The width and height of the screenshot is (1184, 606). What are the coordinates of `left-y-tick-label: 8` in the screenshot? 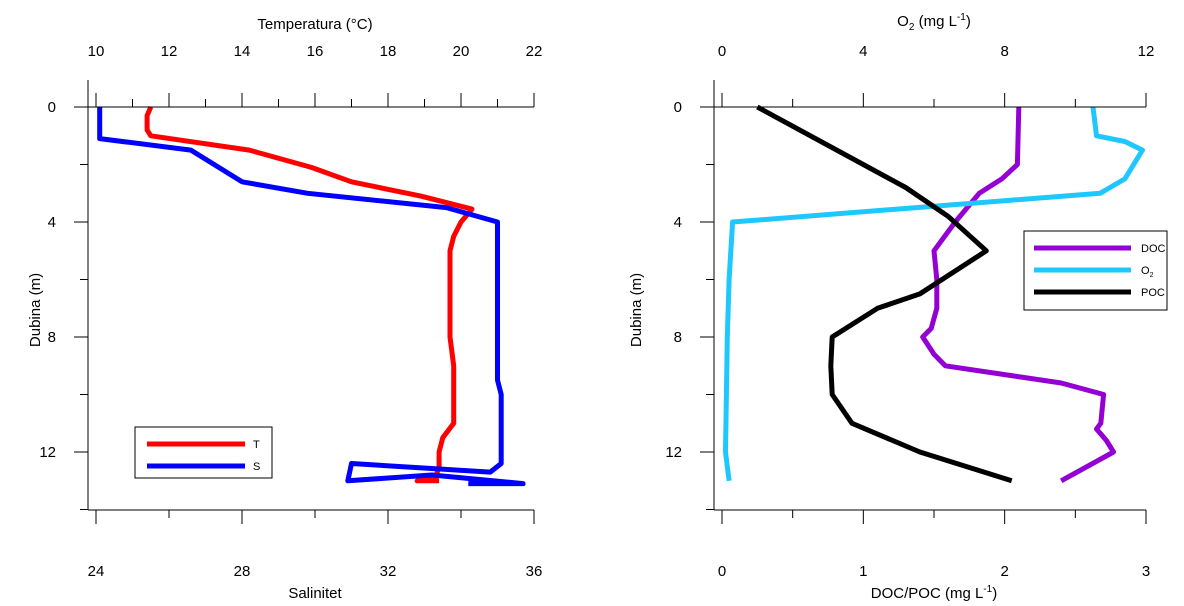 It's located at (52, 337).